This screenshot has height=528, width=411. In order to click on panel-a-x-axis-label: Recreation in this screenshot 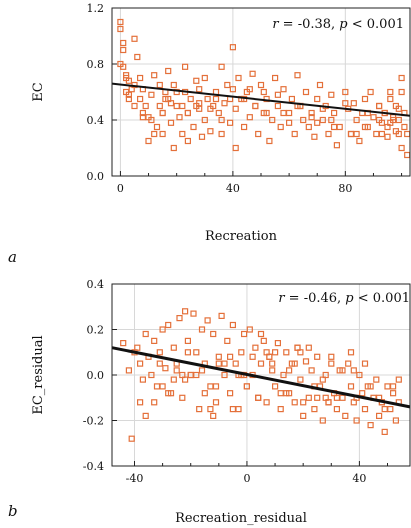, I will do `click(241, 236)`.